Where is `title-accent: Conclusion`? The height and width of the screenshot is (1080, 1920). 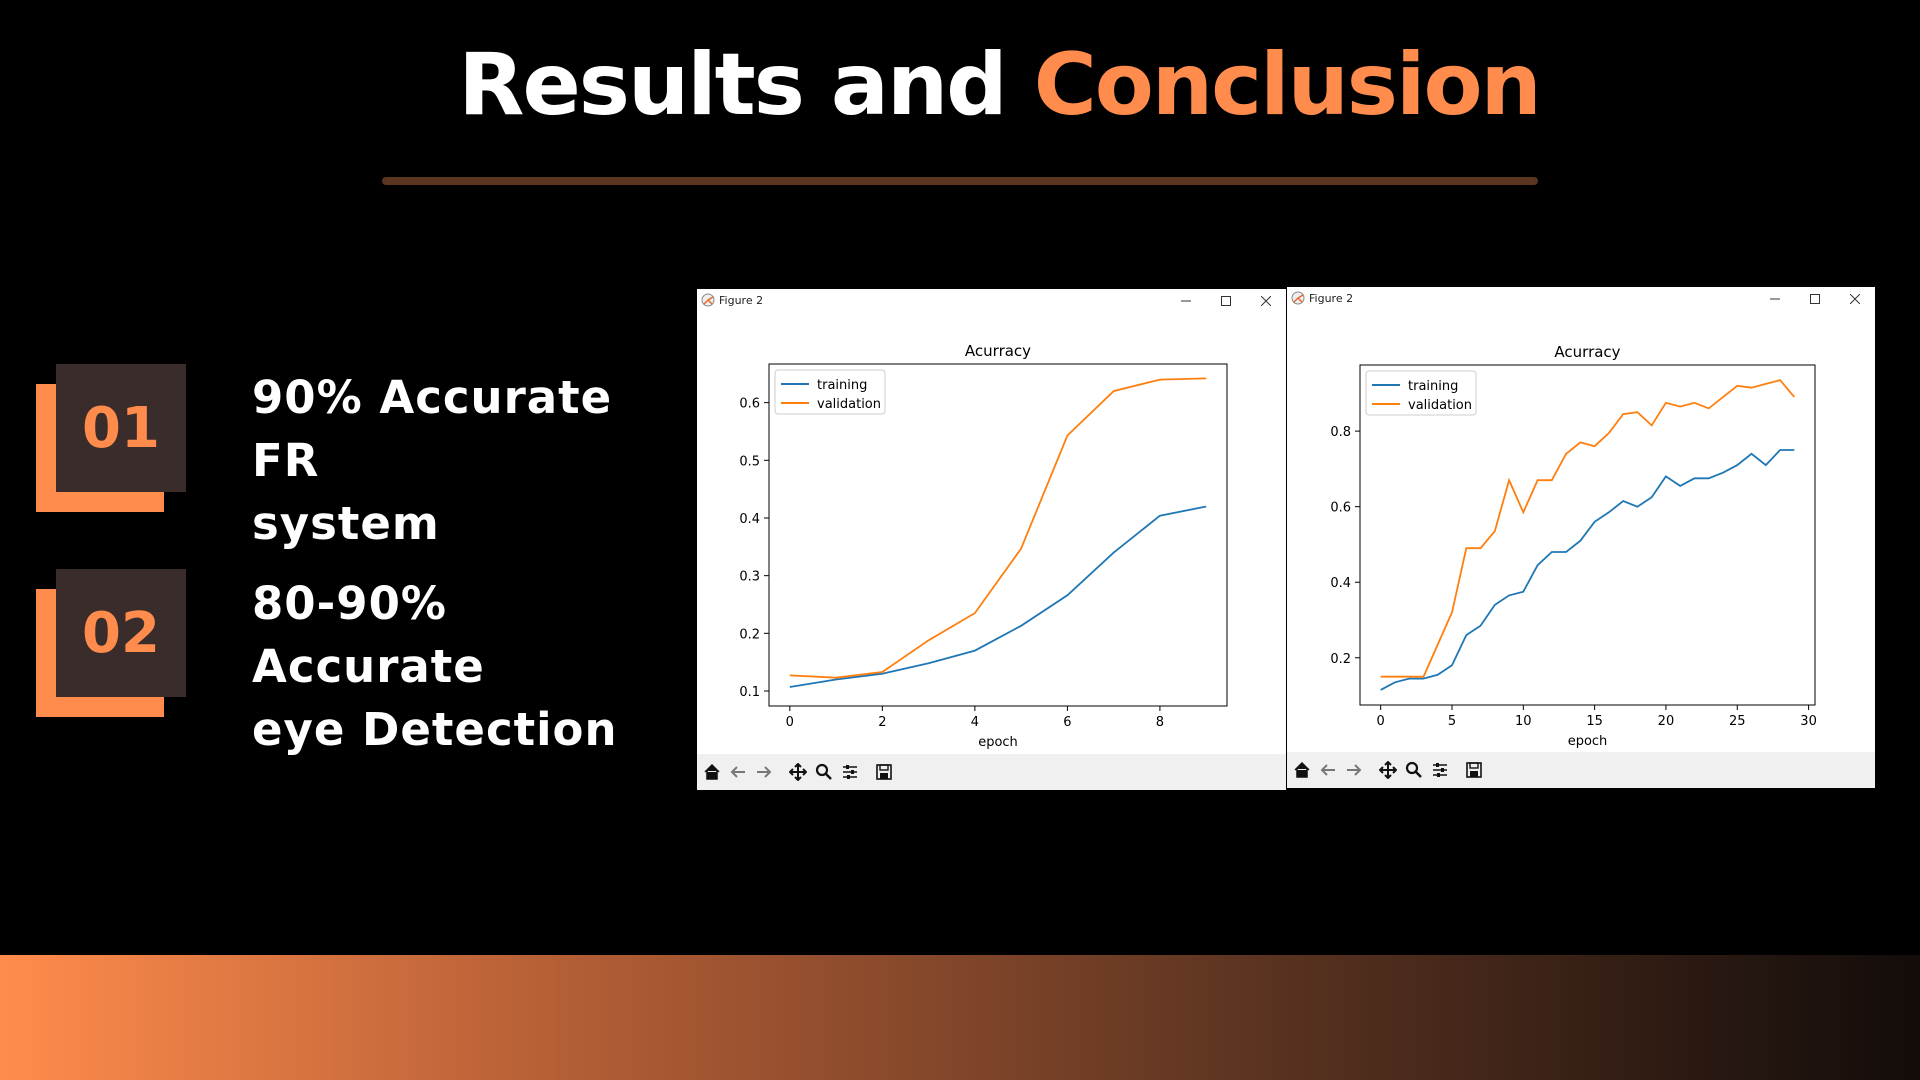
title-accent: Conclusion is located at coordinates (1287, 85).